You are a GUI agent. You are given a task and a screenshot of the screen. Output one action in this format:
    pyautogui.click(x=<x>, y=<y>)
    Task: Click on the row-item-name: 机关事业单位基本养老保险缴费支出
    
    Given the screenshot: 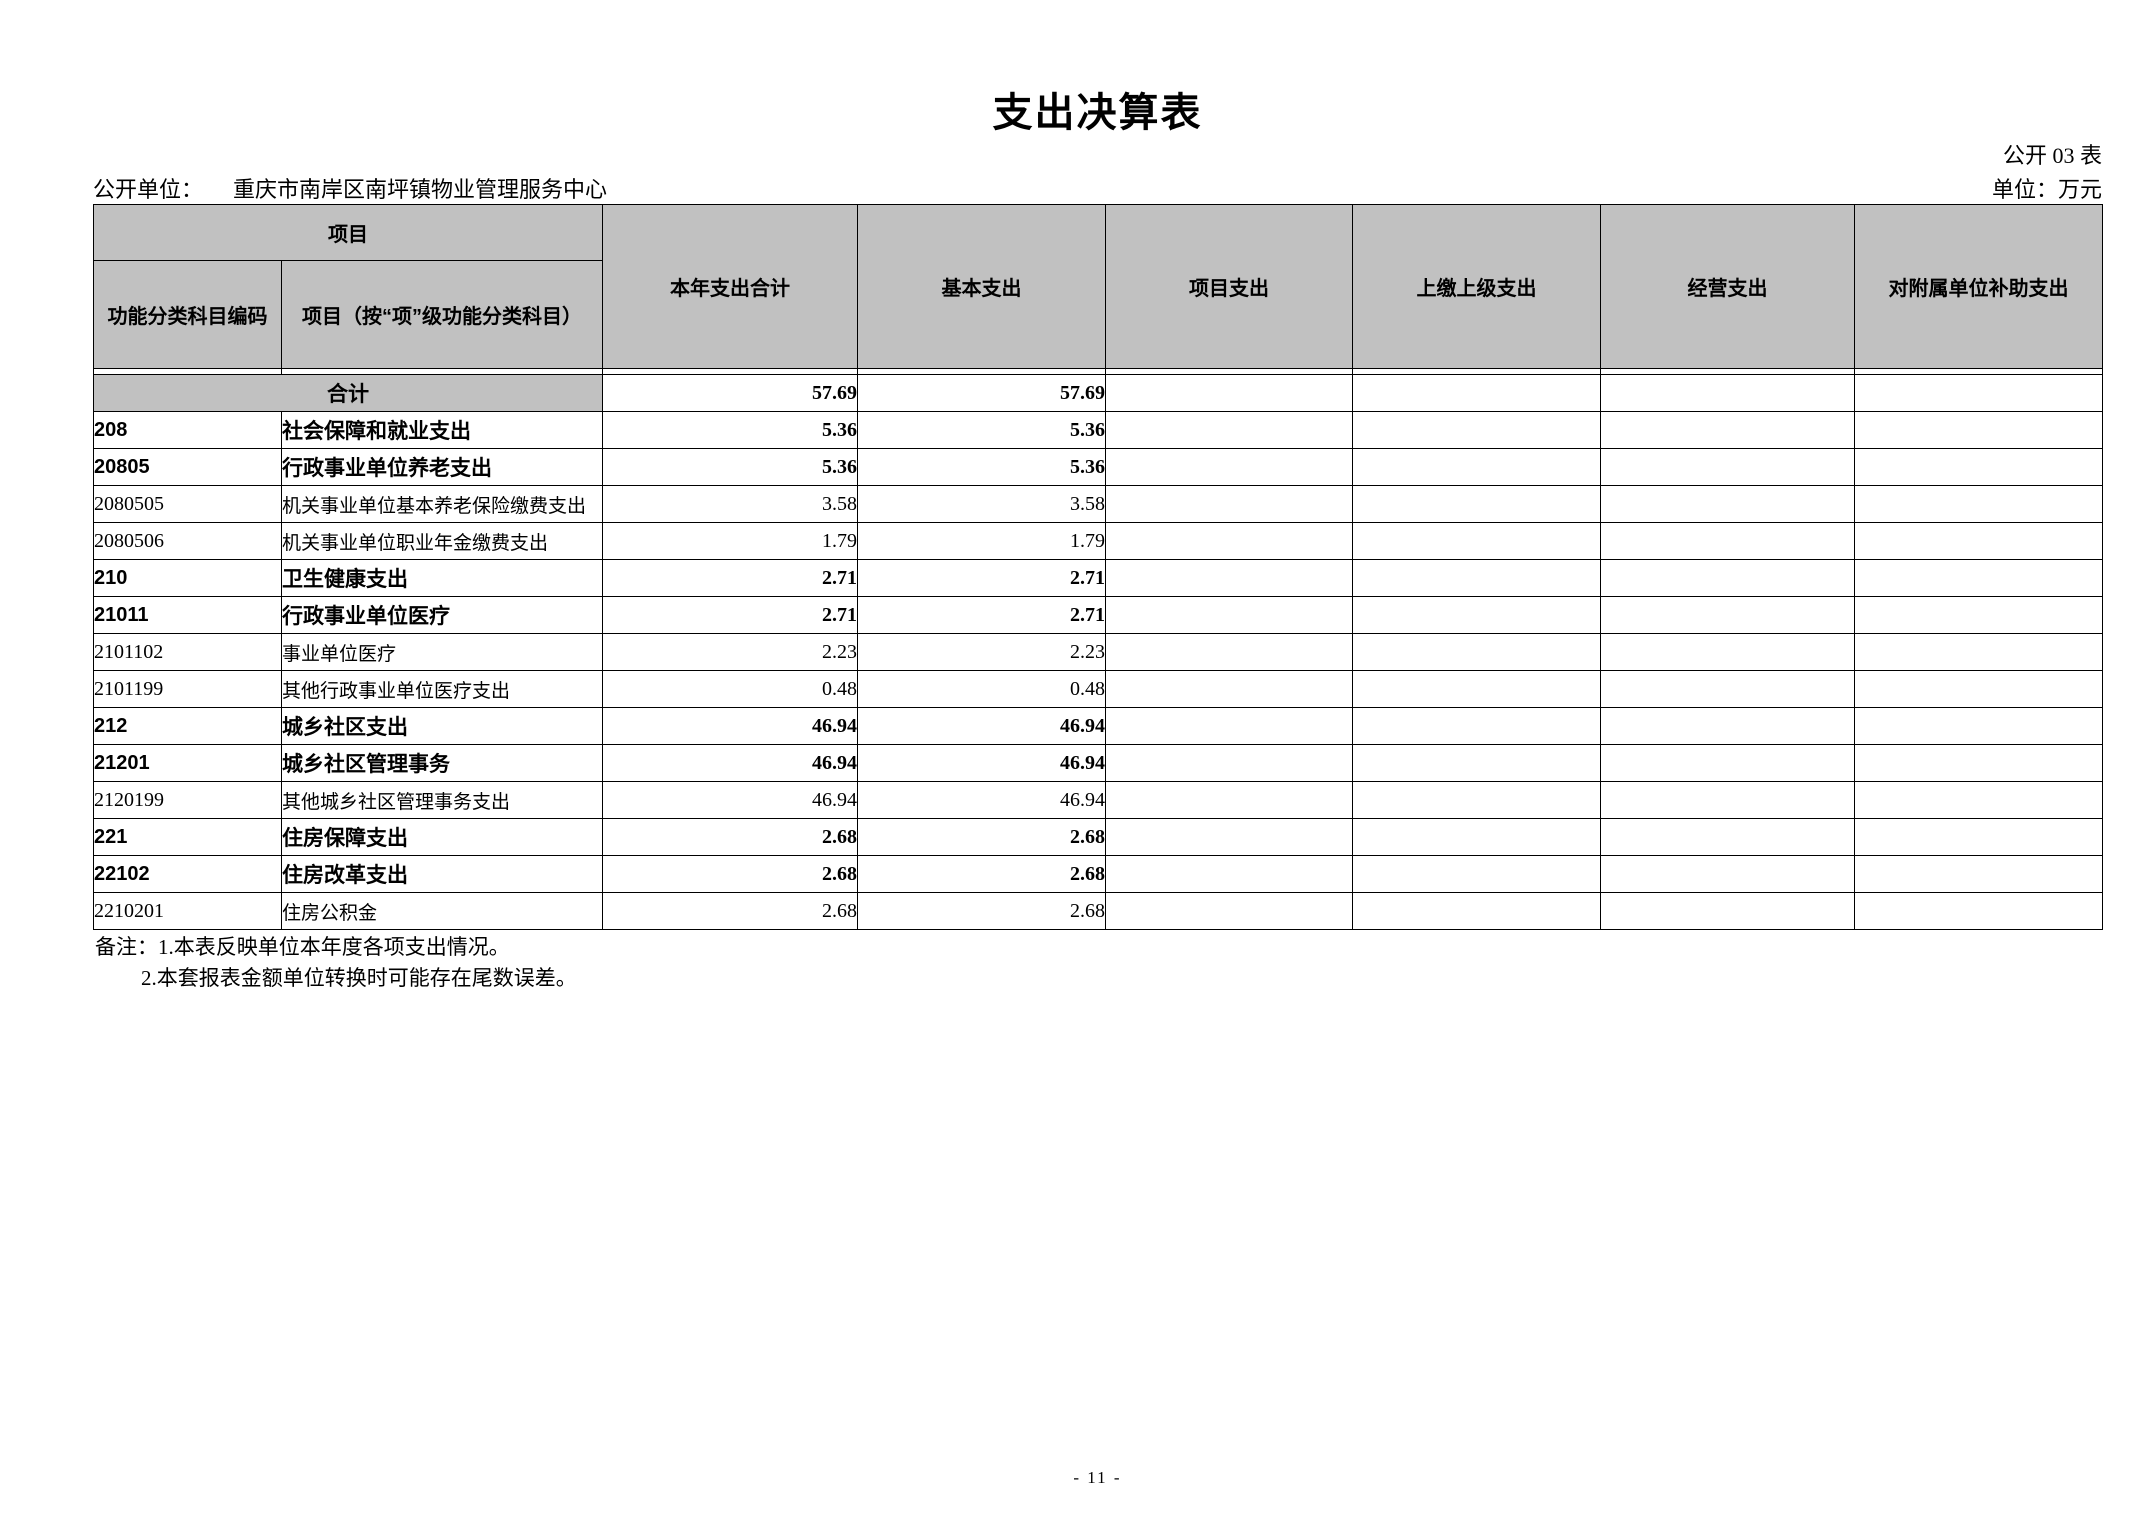 What is the action you would take?
    pyautogui.click(x=442, y=504)
    